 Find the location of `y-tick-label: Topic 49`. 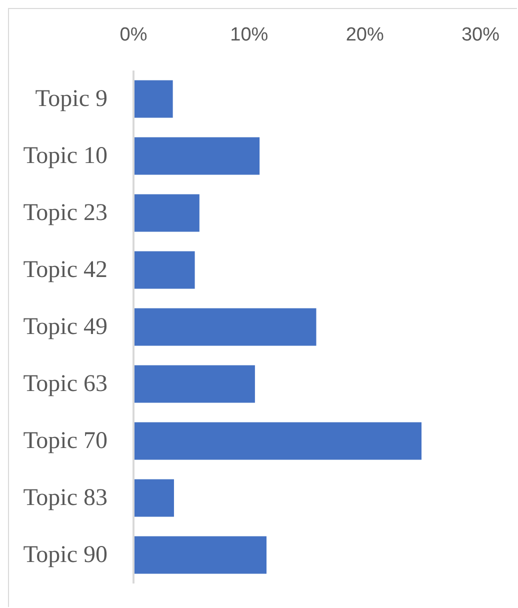

y-tick-label: Topic 49 is located at coordinates (65, 327).